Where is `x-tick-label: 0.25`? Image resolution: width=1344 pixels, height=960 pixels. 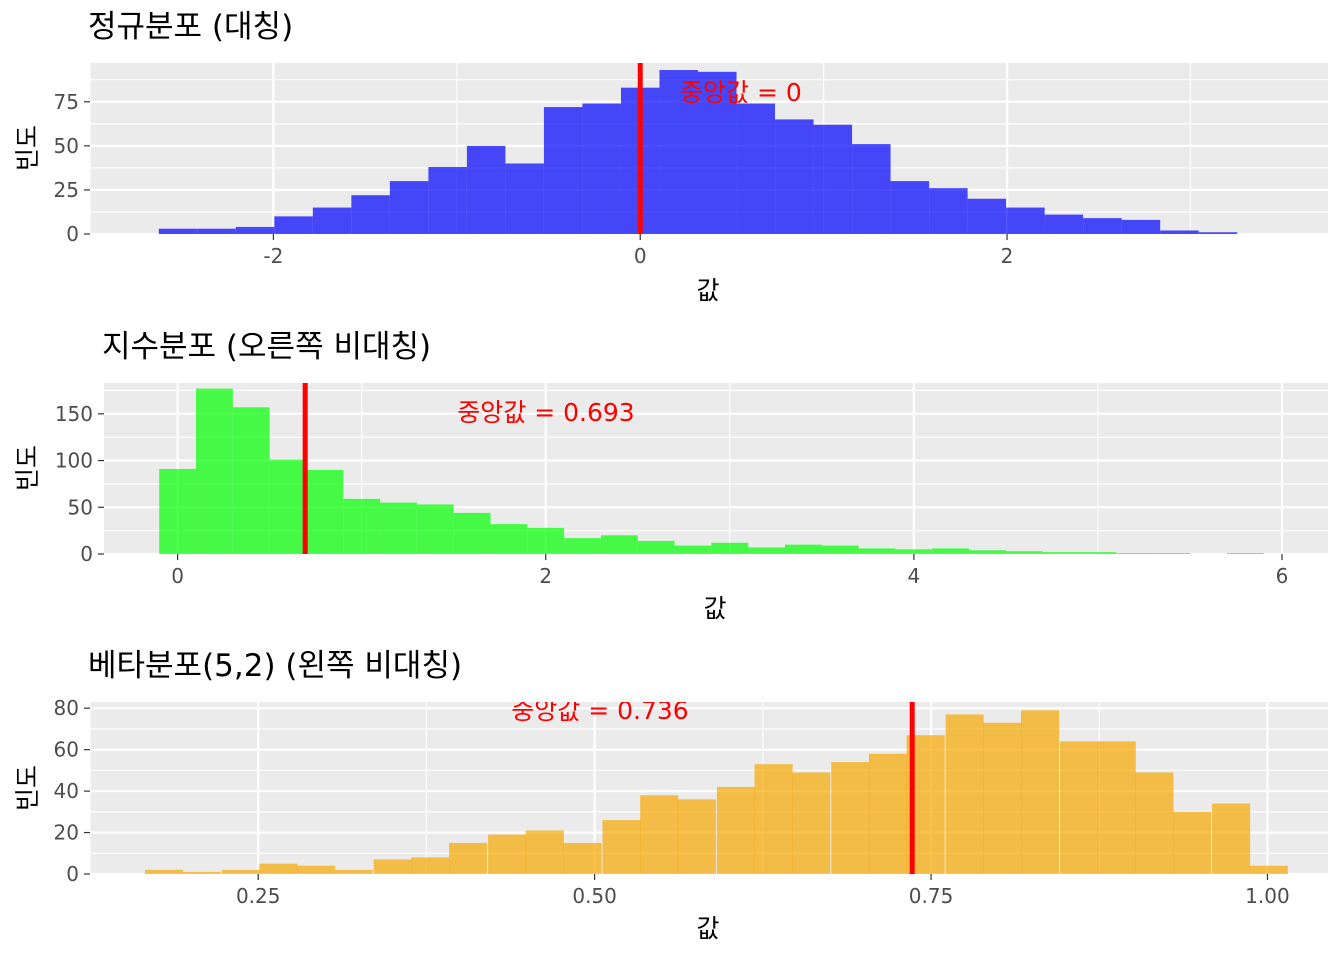 x-tick-label: 0.25 is located at coordinates (258, 896).